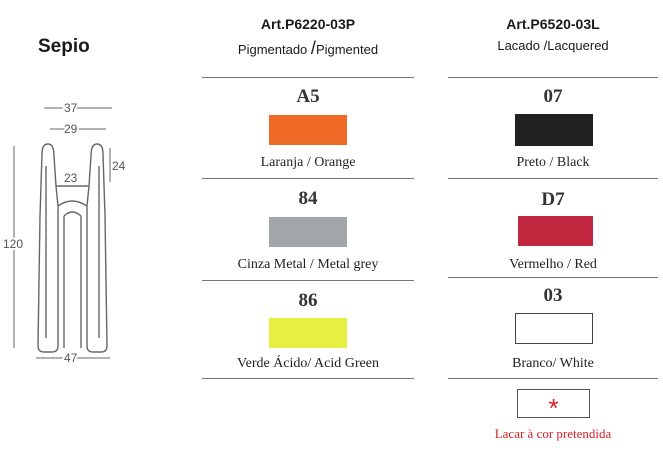  I want to click on asterisk-icon: *, so click(553, 407).